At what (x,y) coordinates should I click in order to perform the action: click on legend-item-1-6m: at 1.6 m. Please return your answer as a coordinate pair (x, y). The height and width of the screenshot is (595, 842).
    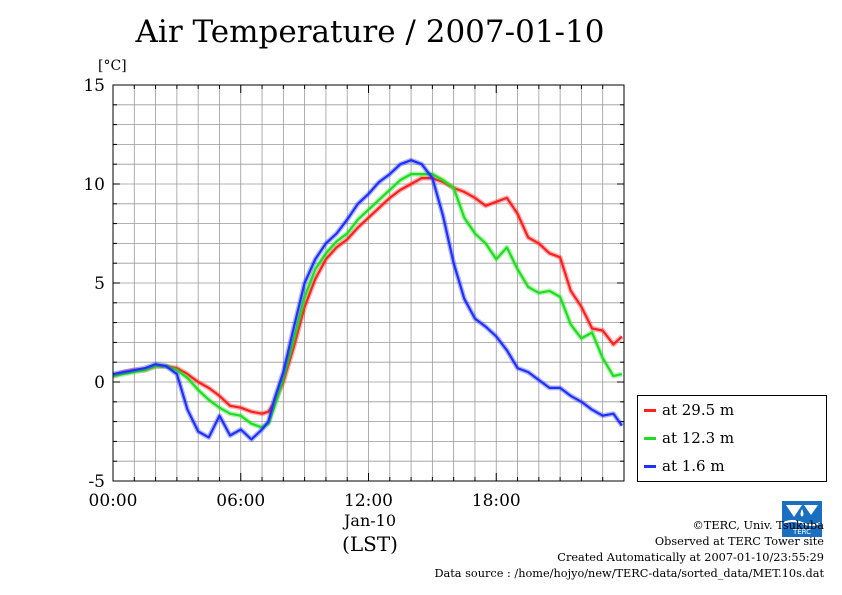
    Looking at the image, I should click on (684, 466).